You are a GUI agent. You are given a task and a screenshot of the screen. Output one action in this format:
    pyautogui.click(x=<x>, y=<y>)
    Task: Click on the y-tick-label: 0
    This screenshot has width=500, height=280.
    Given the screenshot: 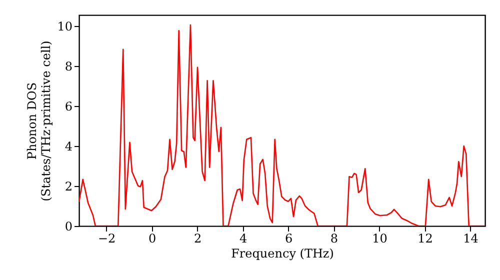 What is the action you would take?
    pyautogui.click(x=68, y=227)
    